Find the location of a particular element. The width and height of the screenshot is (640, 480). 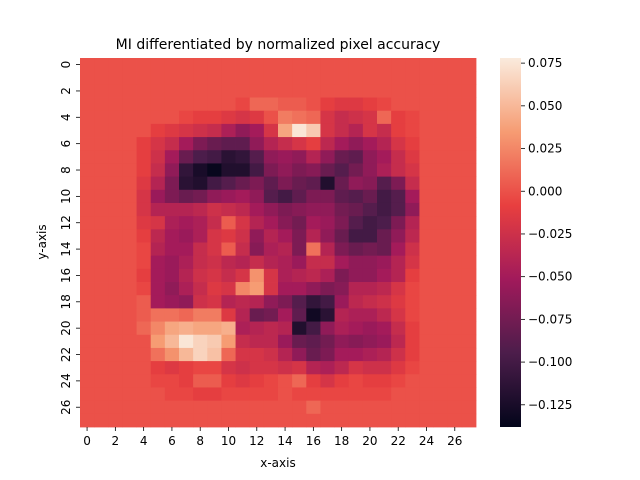

y-tick-label: 0 is located at coordinates (66, 65).